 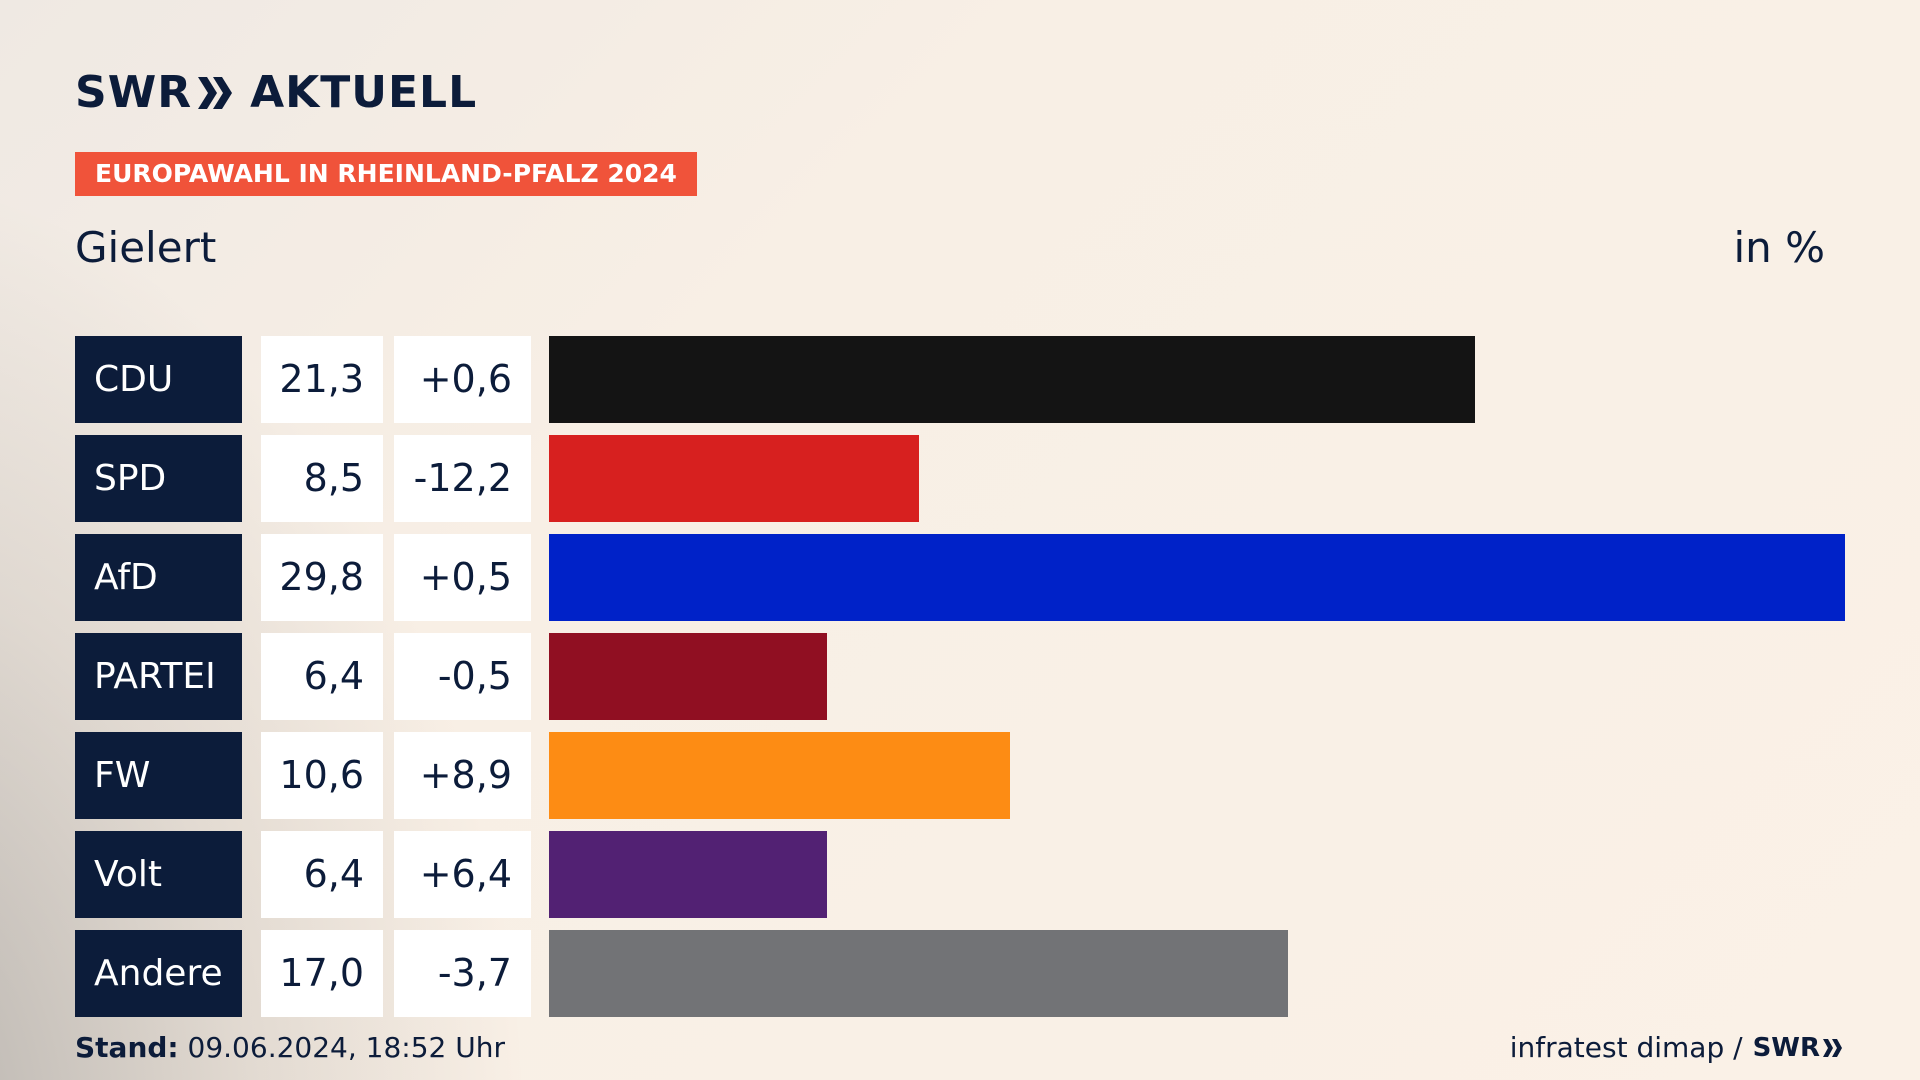 I want to click on stand-label: Stand:, so click(x=127, y=1047).